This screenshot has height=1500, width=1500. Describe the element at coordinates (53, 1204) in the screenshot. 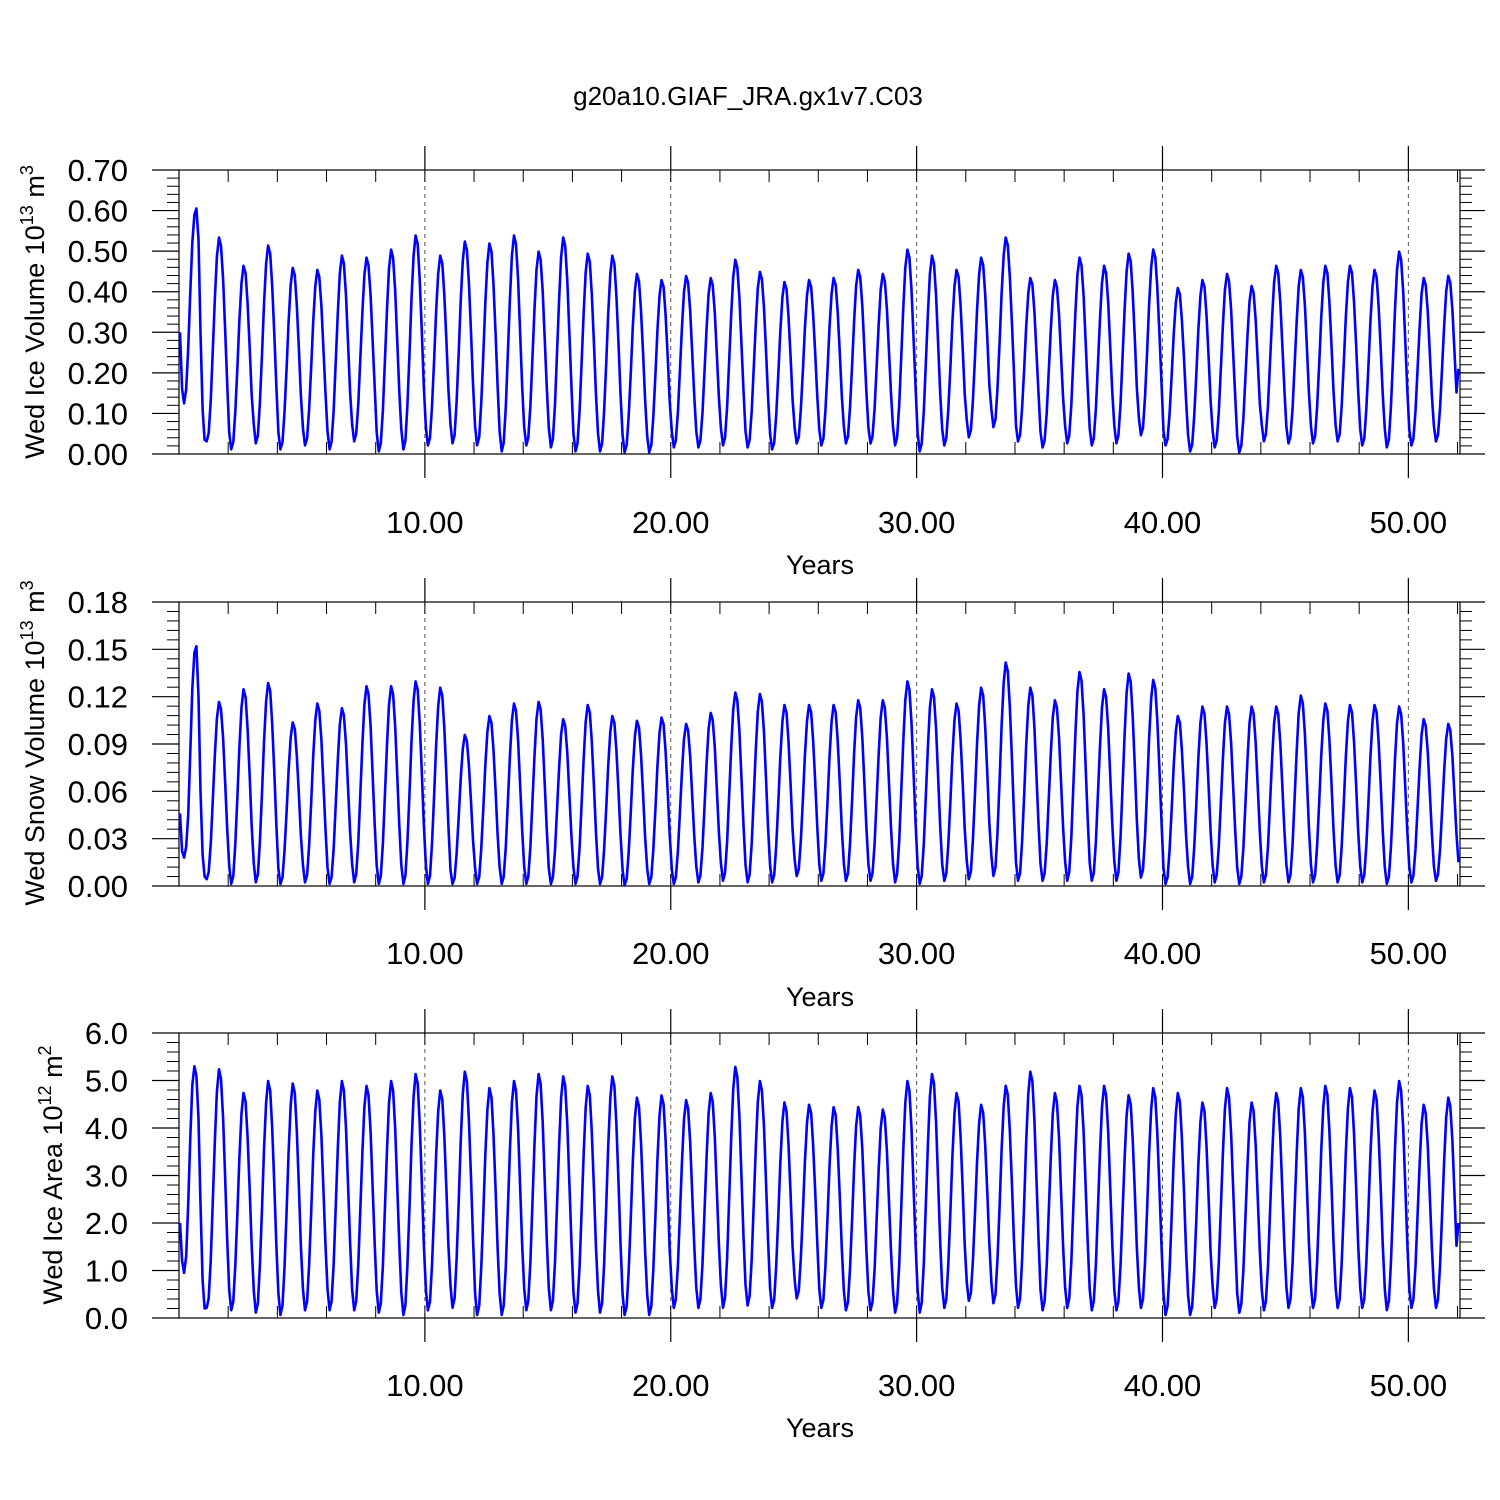

I see `y-label-main: Wed Ice Area 10` at that location.